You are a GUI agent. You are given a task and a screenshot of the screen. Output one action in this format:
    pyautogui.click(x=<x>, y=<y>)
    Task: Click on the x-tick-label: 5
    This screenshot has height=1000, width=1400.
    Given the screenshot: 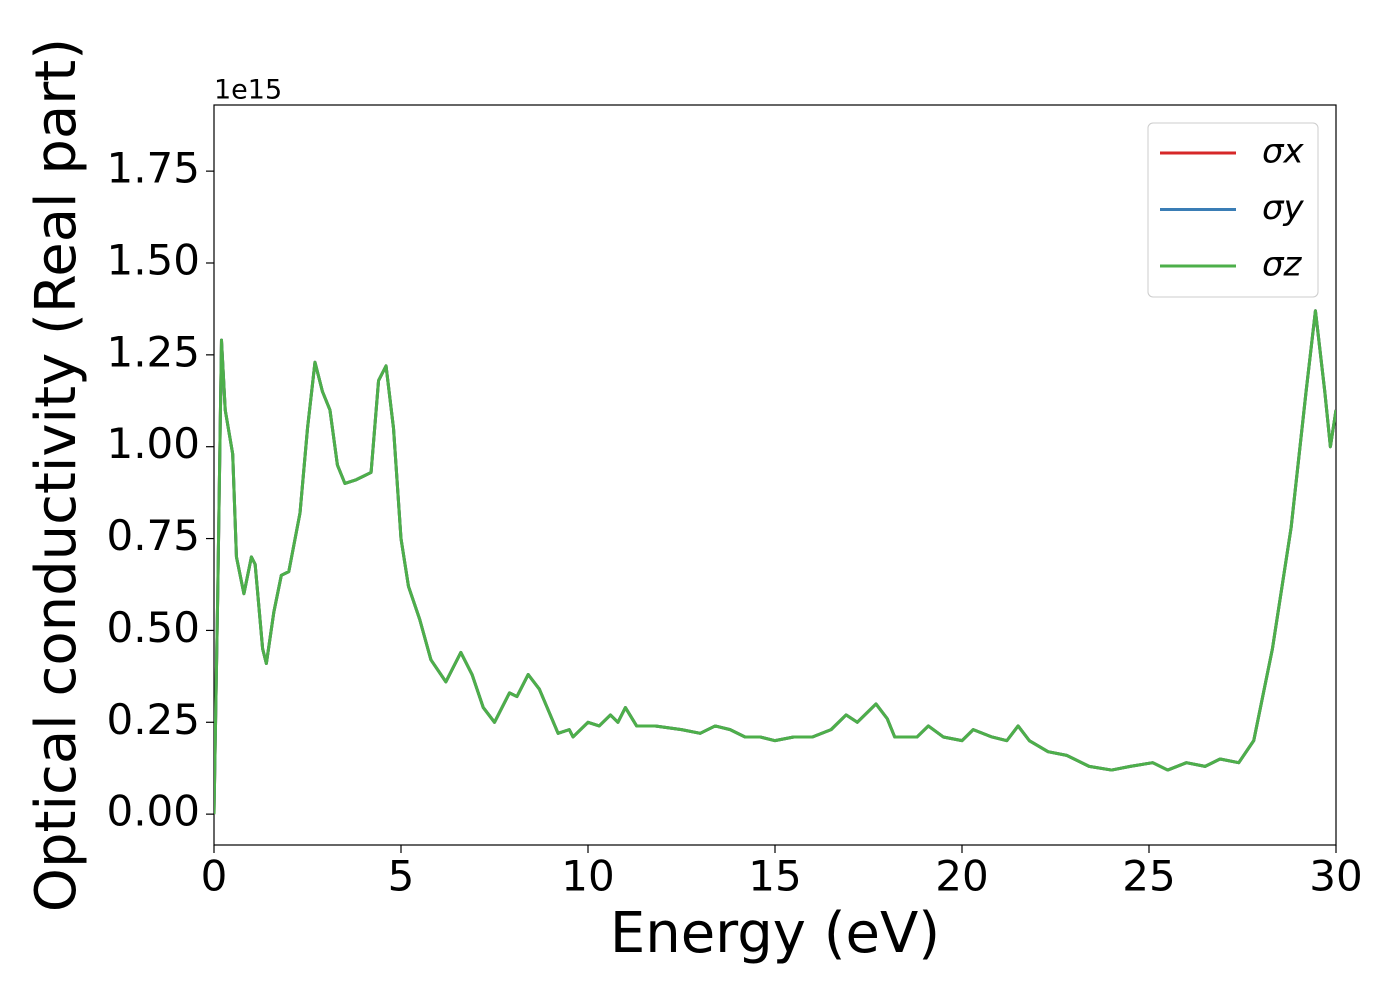 What is the action you would take?
    pyautogui.click(x=401, y=876)
    